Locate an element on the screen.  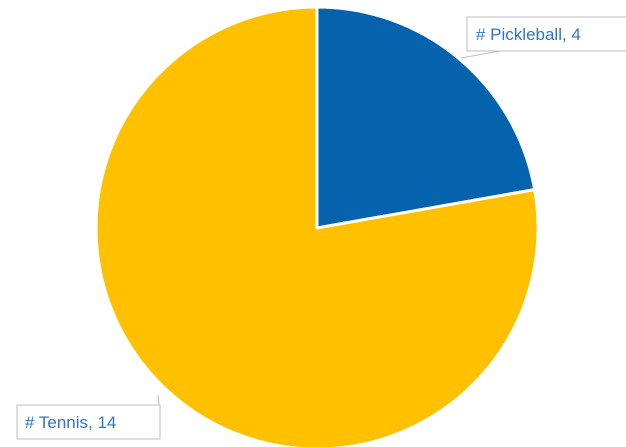
data-label-pickleball: # Pickleball, 4 is located at coordinates (546, 34).